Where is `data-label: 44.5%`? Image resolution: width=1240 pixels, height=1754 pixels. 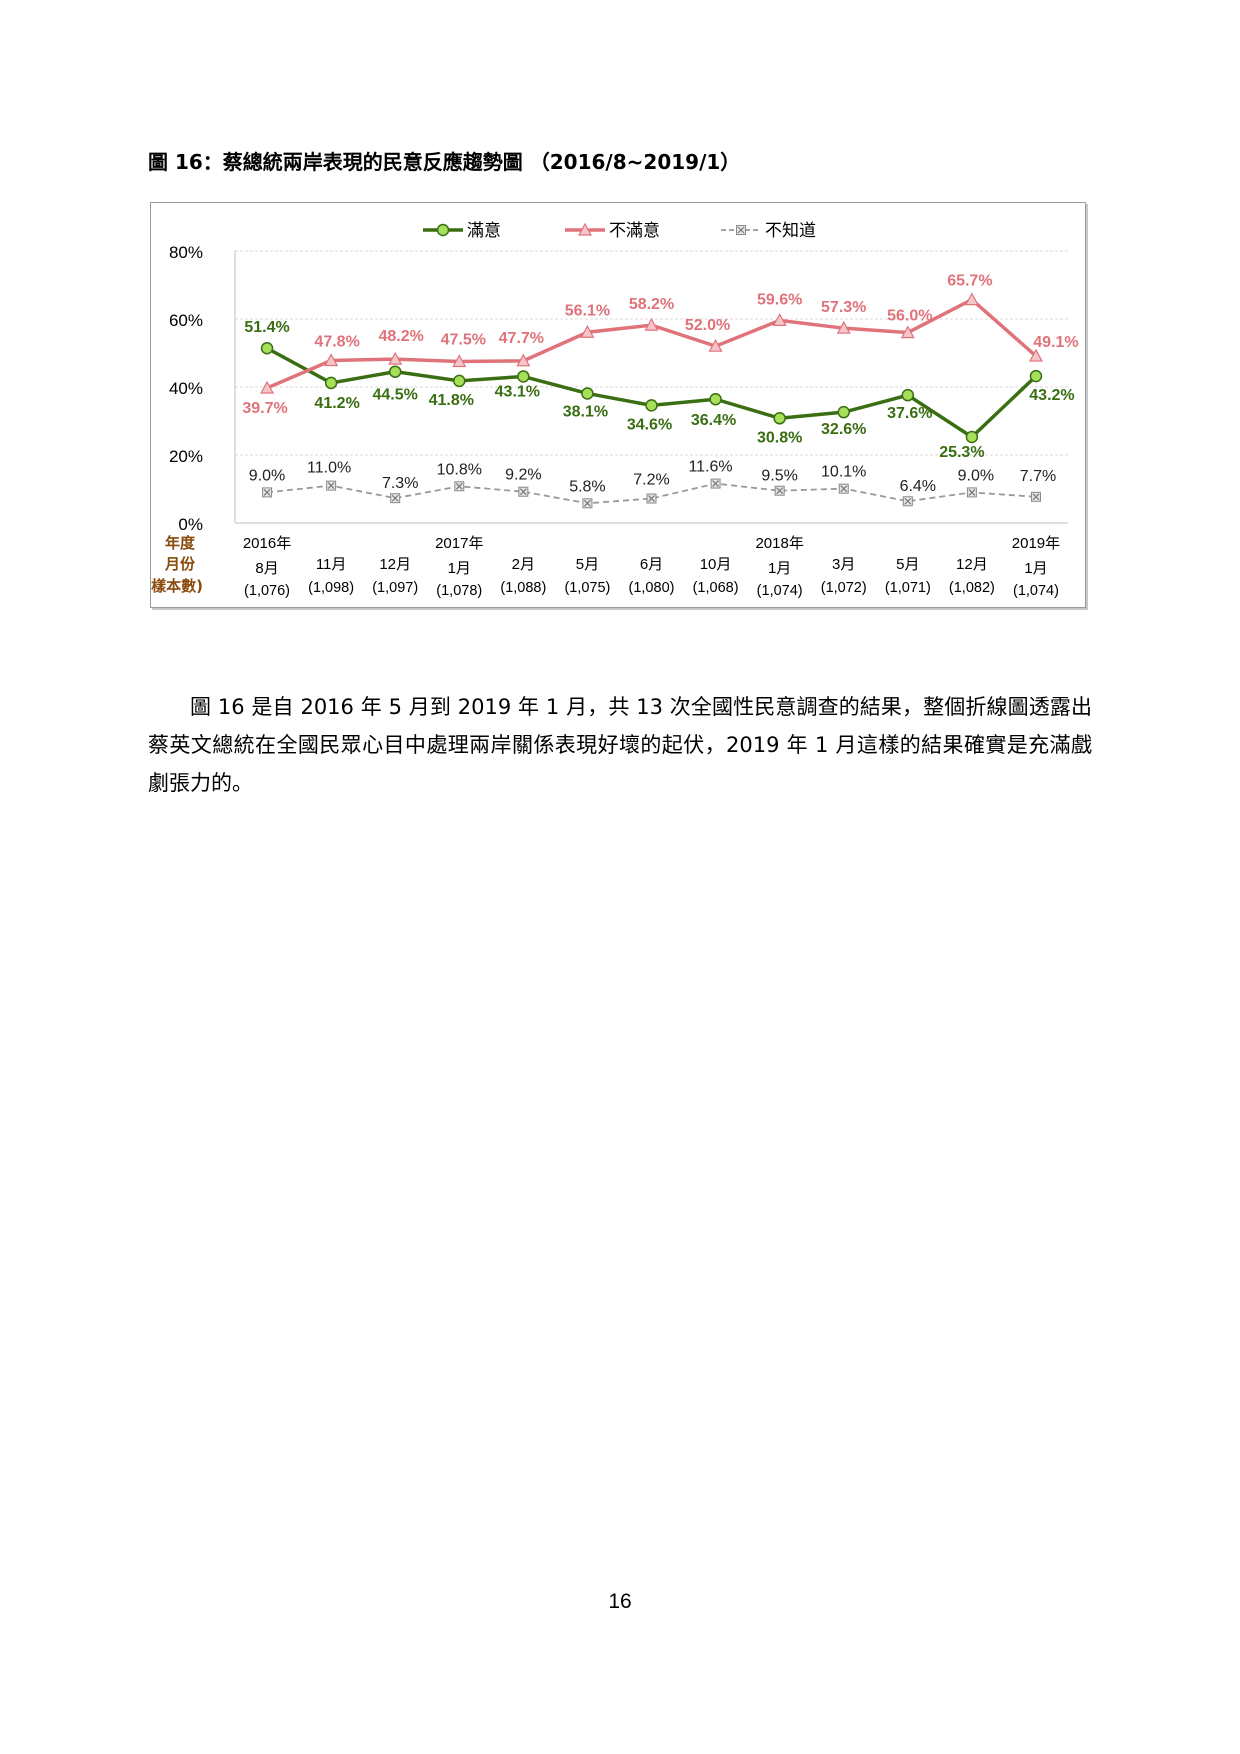 data-label: 44.5% is located at coordinates (395, 395).